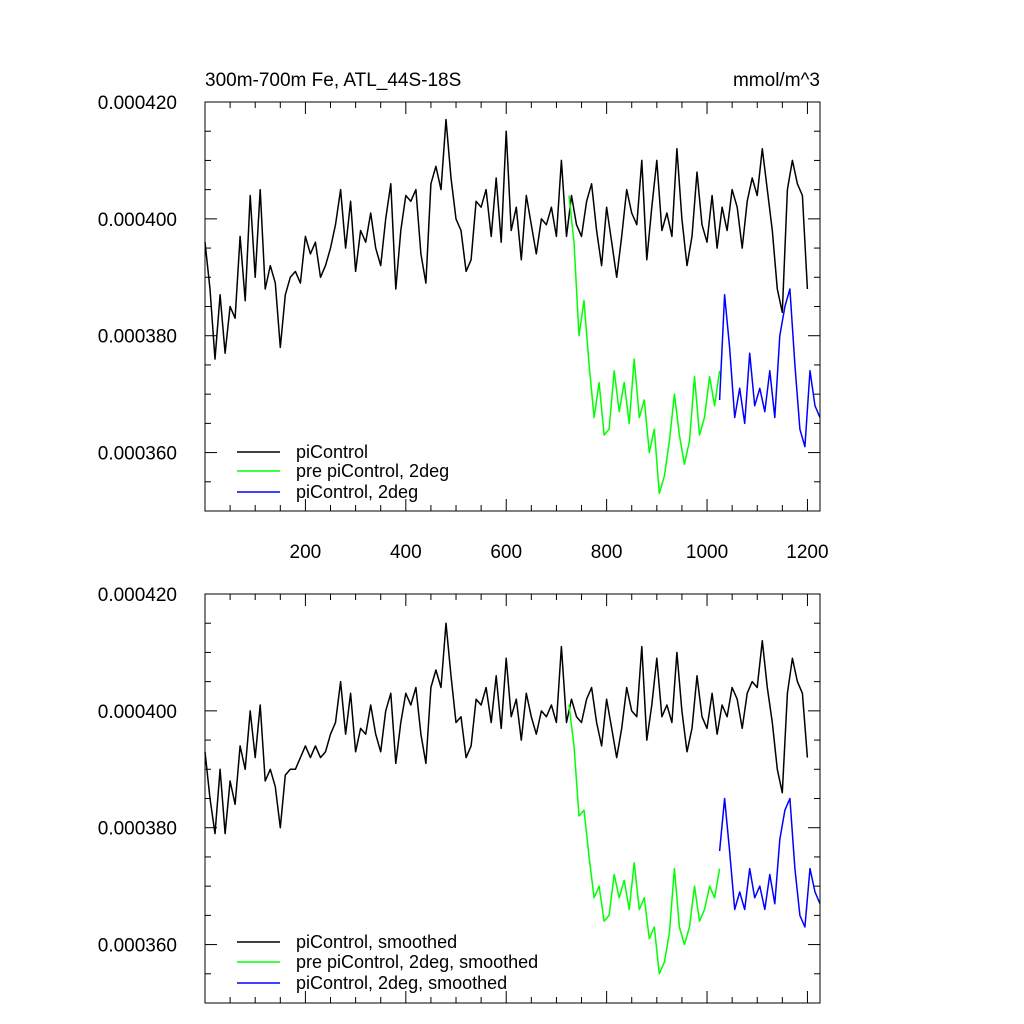  I want to click on series-line-pre-picontrol-2deg, so click(644, 345).